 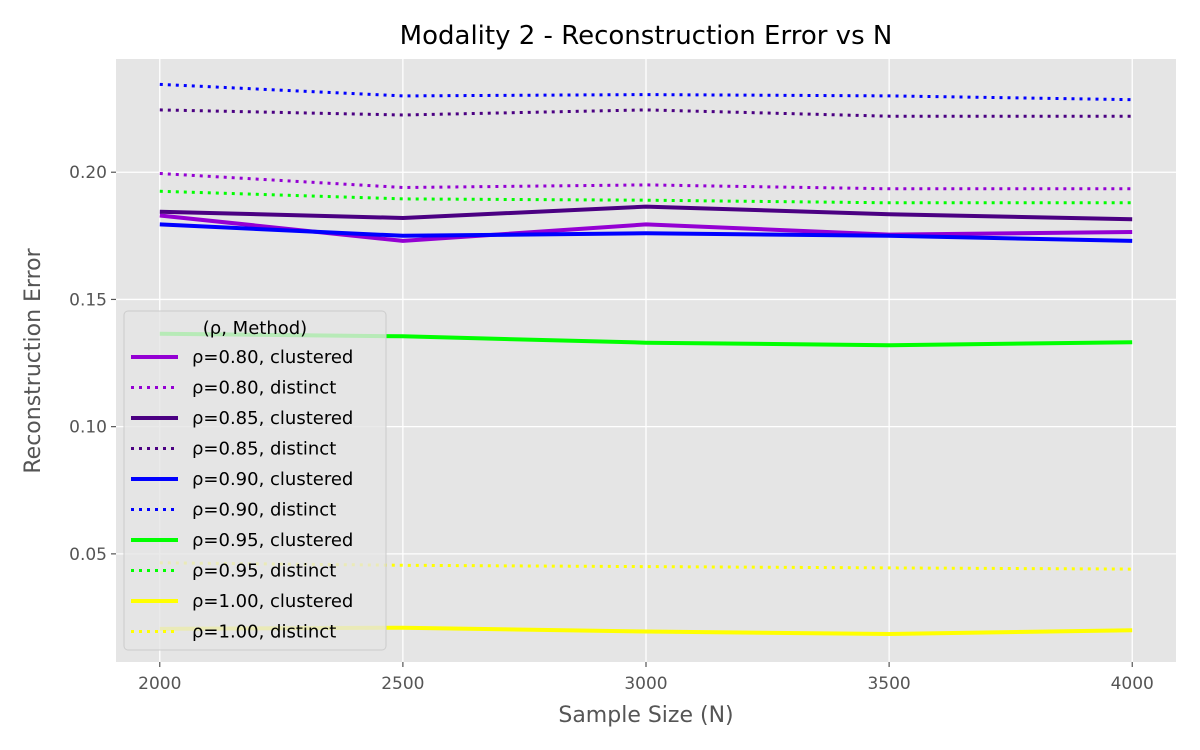 What do you see at coordinates (888, 684) in the screenshot?
I see `x-tick-label: 3500` at bounding box center [888, 684].